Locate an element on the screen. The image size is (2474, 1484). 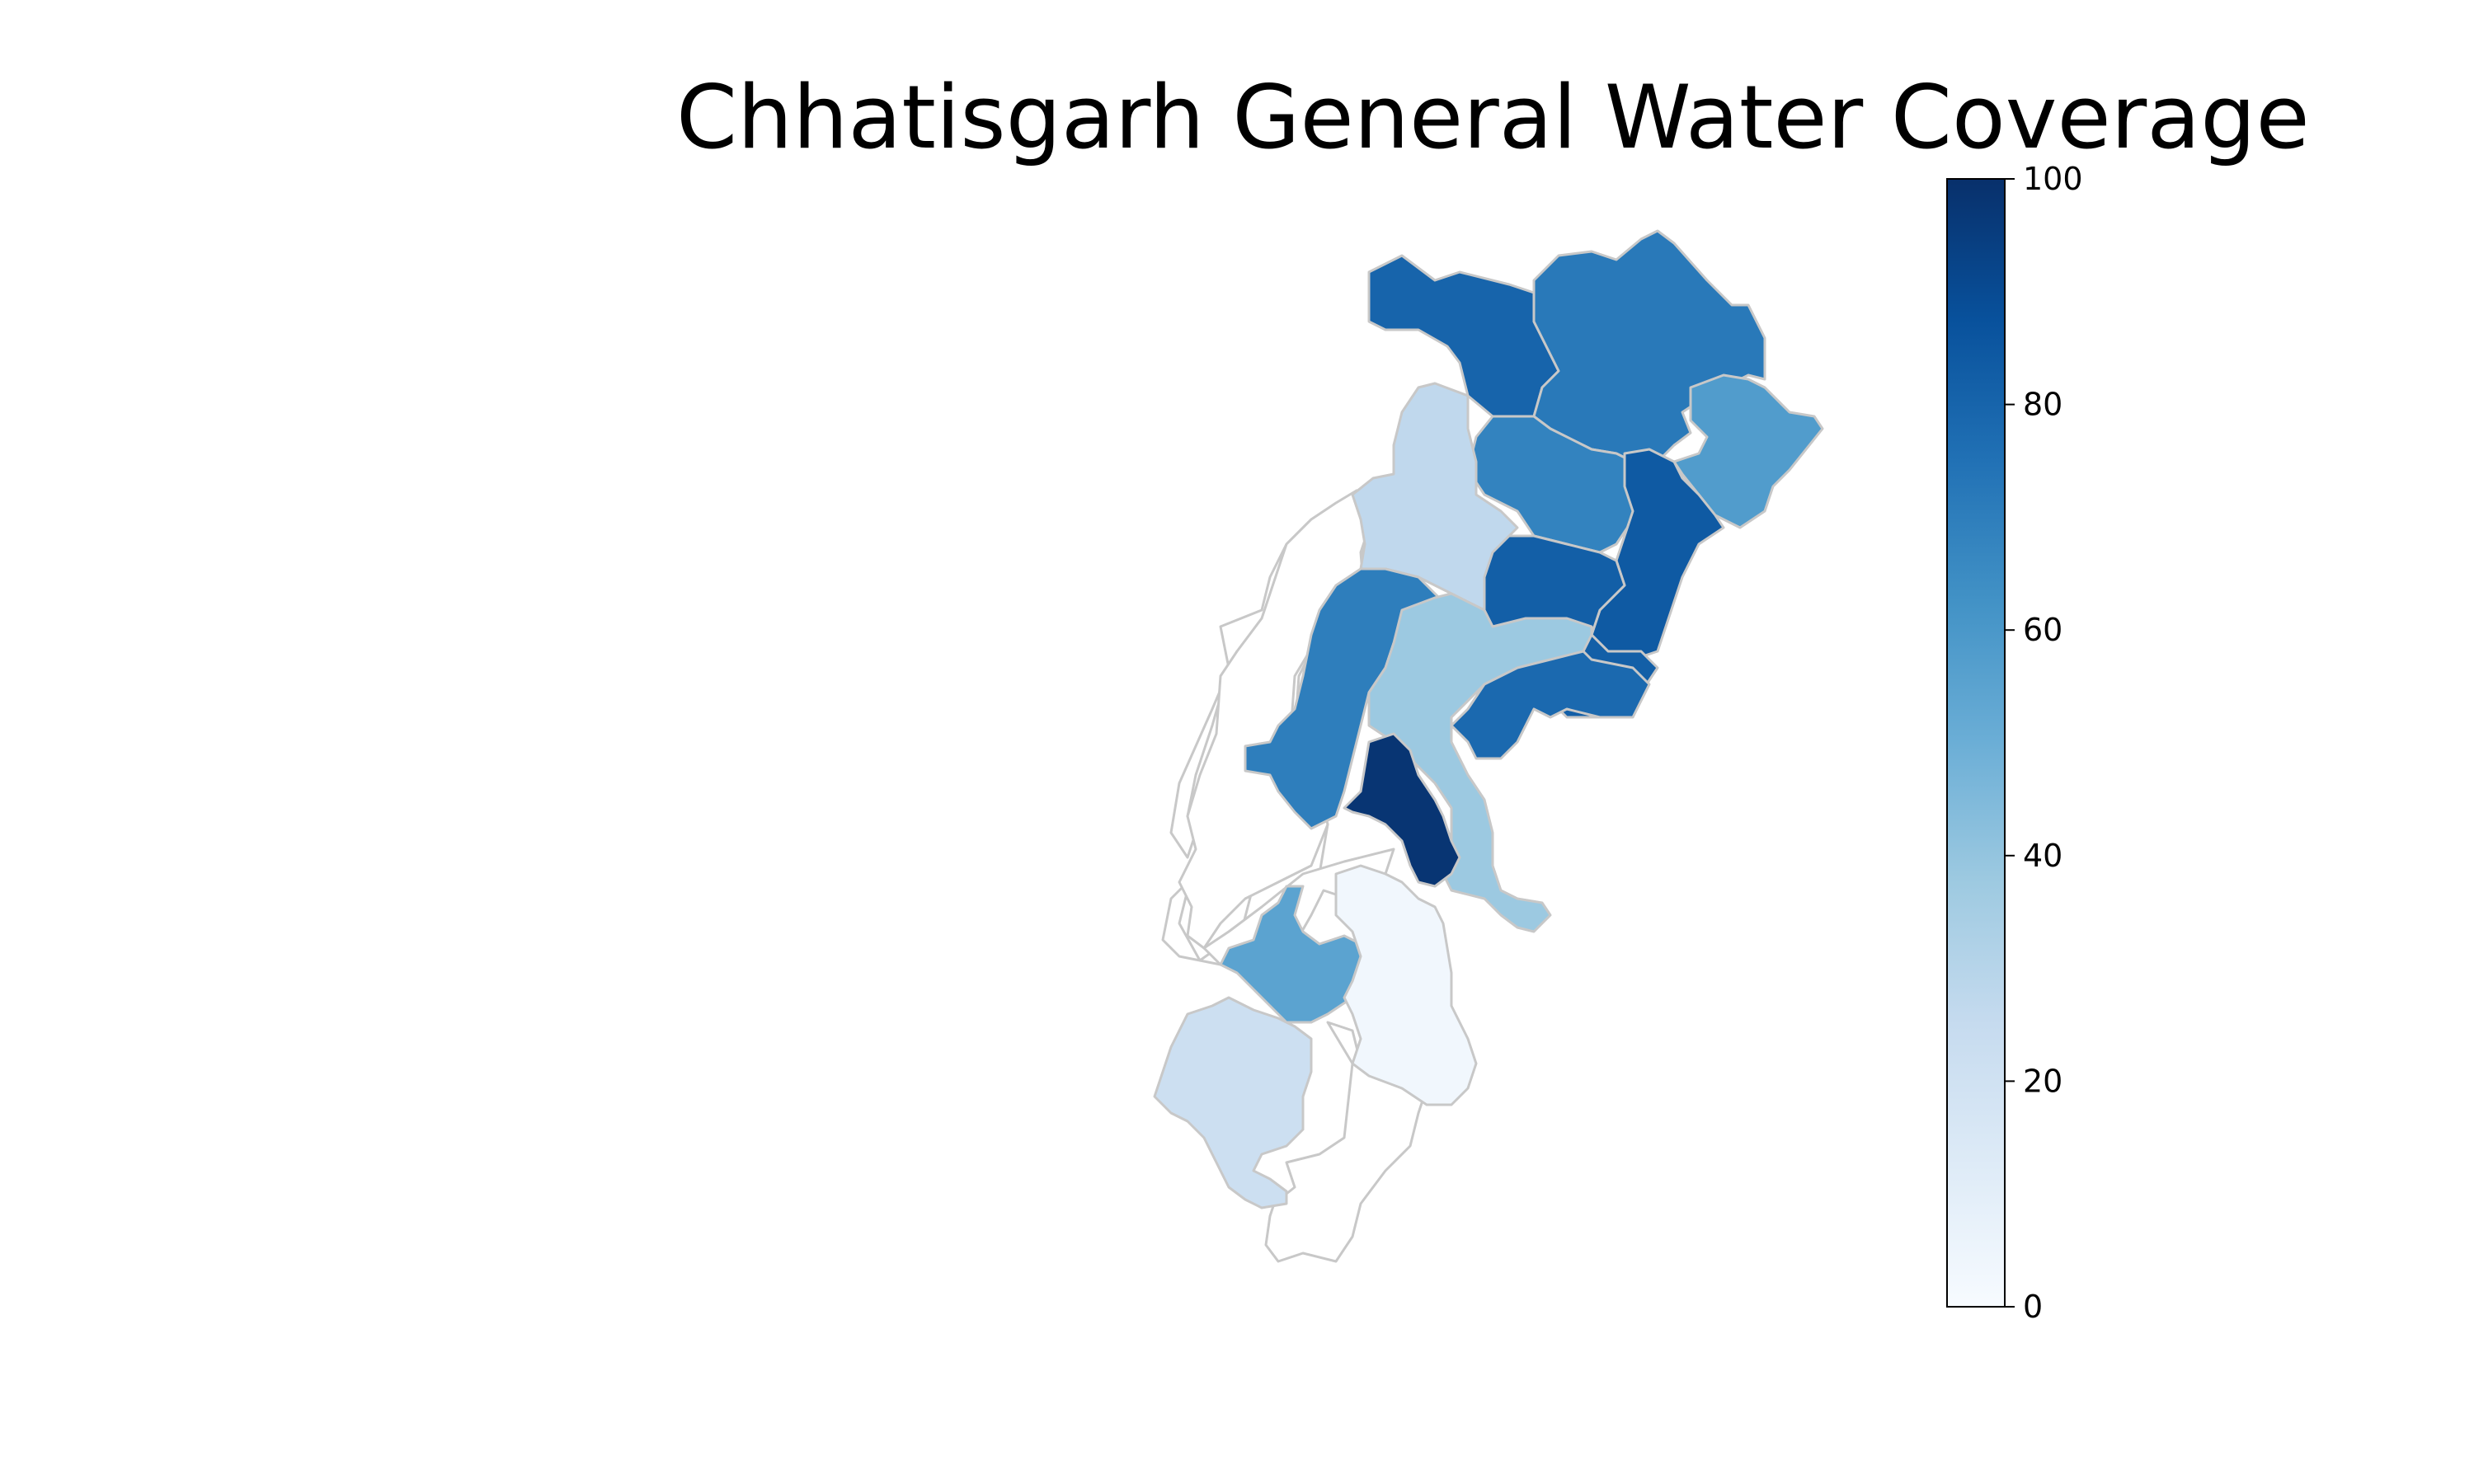
district-north-east is located at coordinates (1748, 451).